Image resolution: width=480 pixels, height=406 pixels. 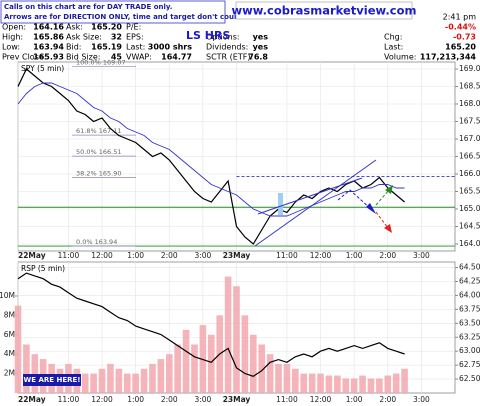 What do you see at coordinates (469, 350) in the screenshot?
I see `y-tick-label: 63.00` at bounding box center [469, 350].